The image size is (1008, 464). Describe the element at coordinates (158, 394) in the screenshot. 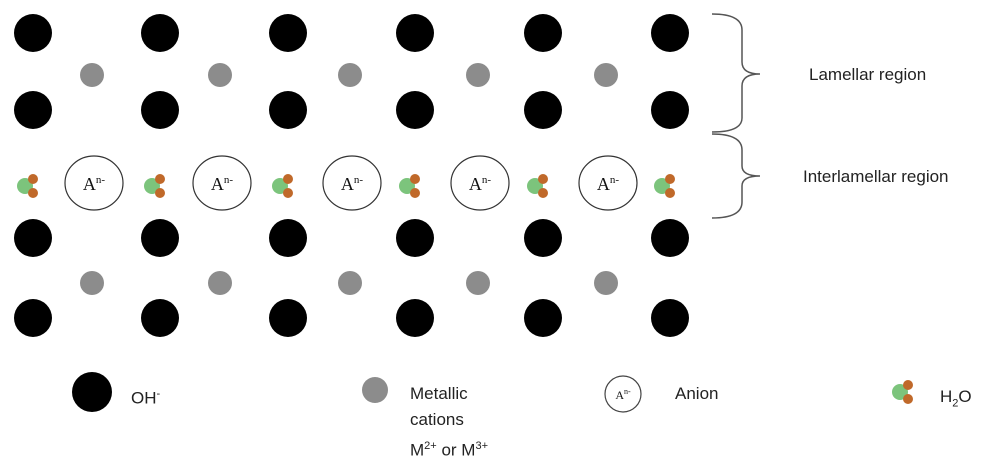

I see `legend-hydroxide-sup: -` at that location.